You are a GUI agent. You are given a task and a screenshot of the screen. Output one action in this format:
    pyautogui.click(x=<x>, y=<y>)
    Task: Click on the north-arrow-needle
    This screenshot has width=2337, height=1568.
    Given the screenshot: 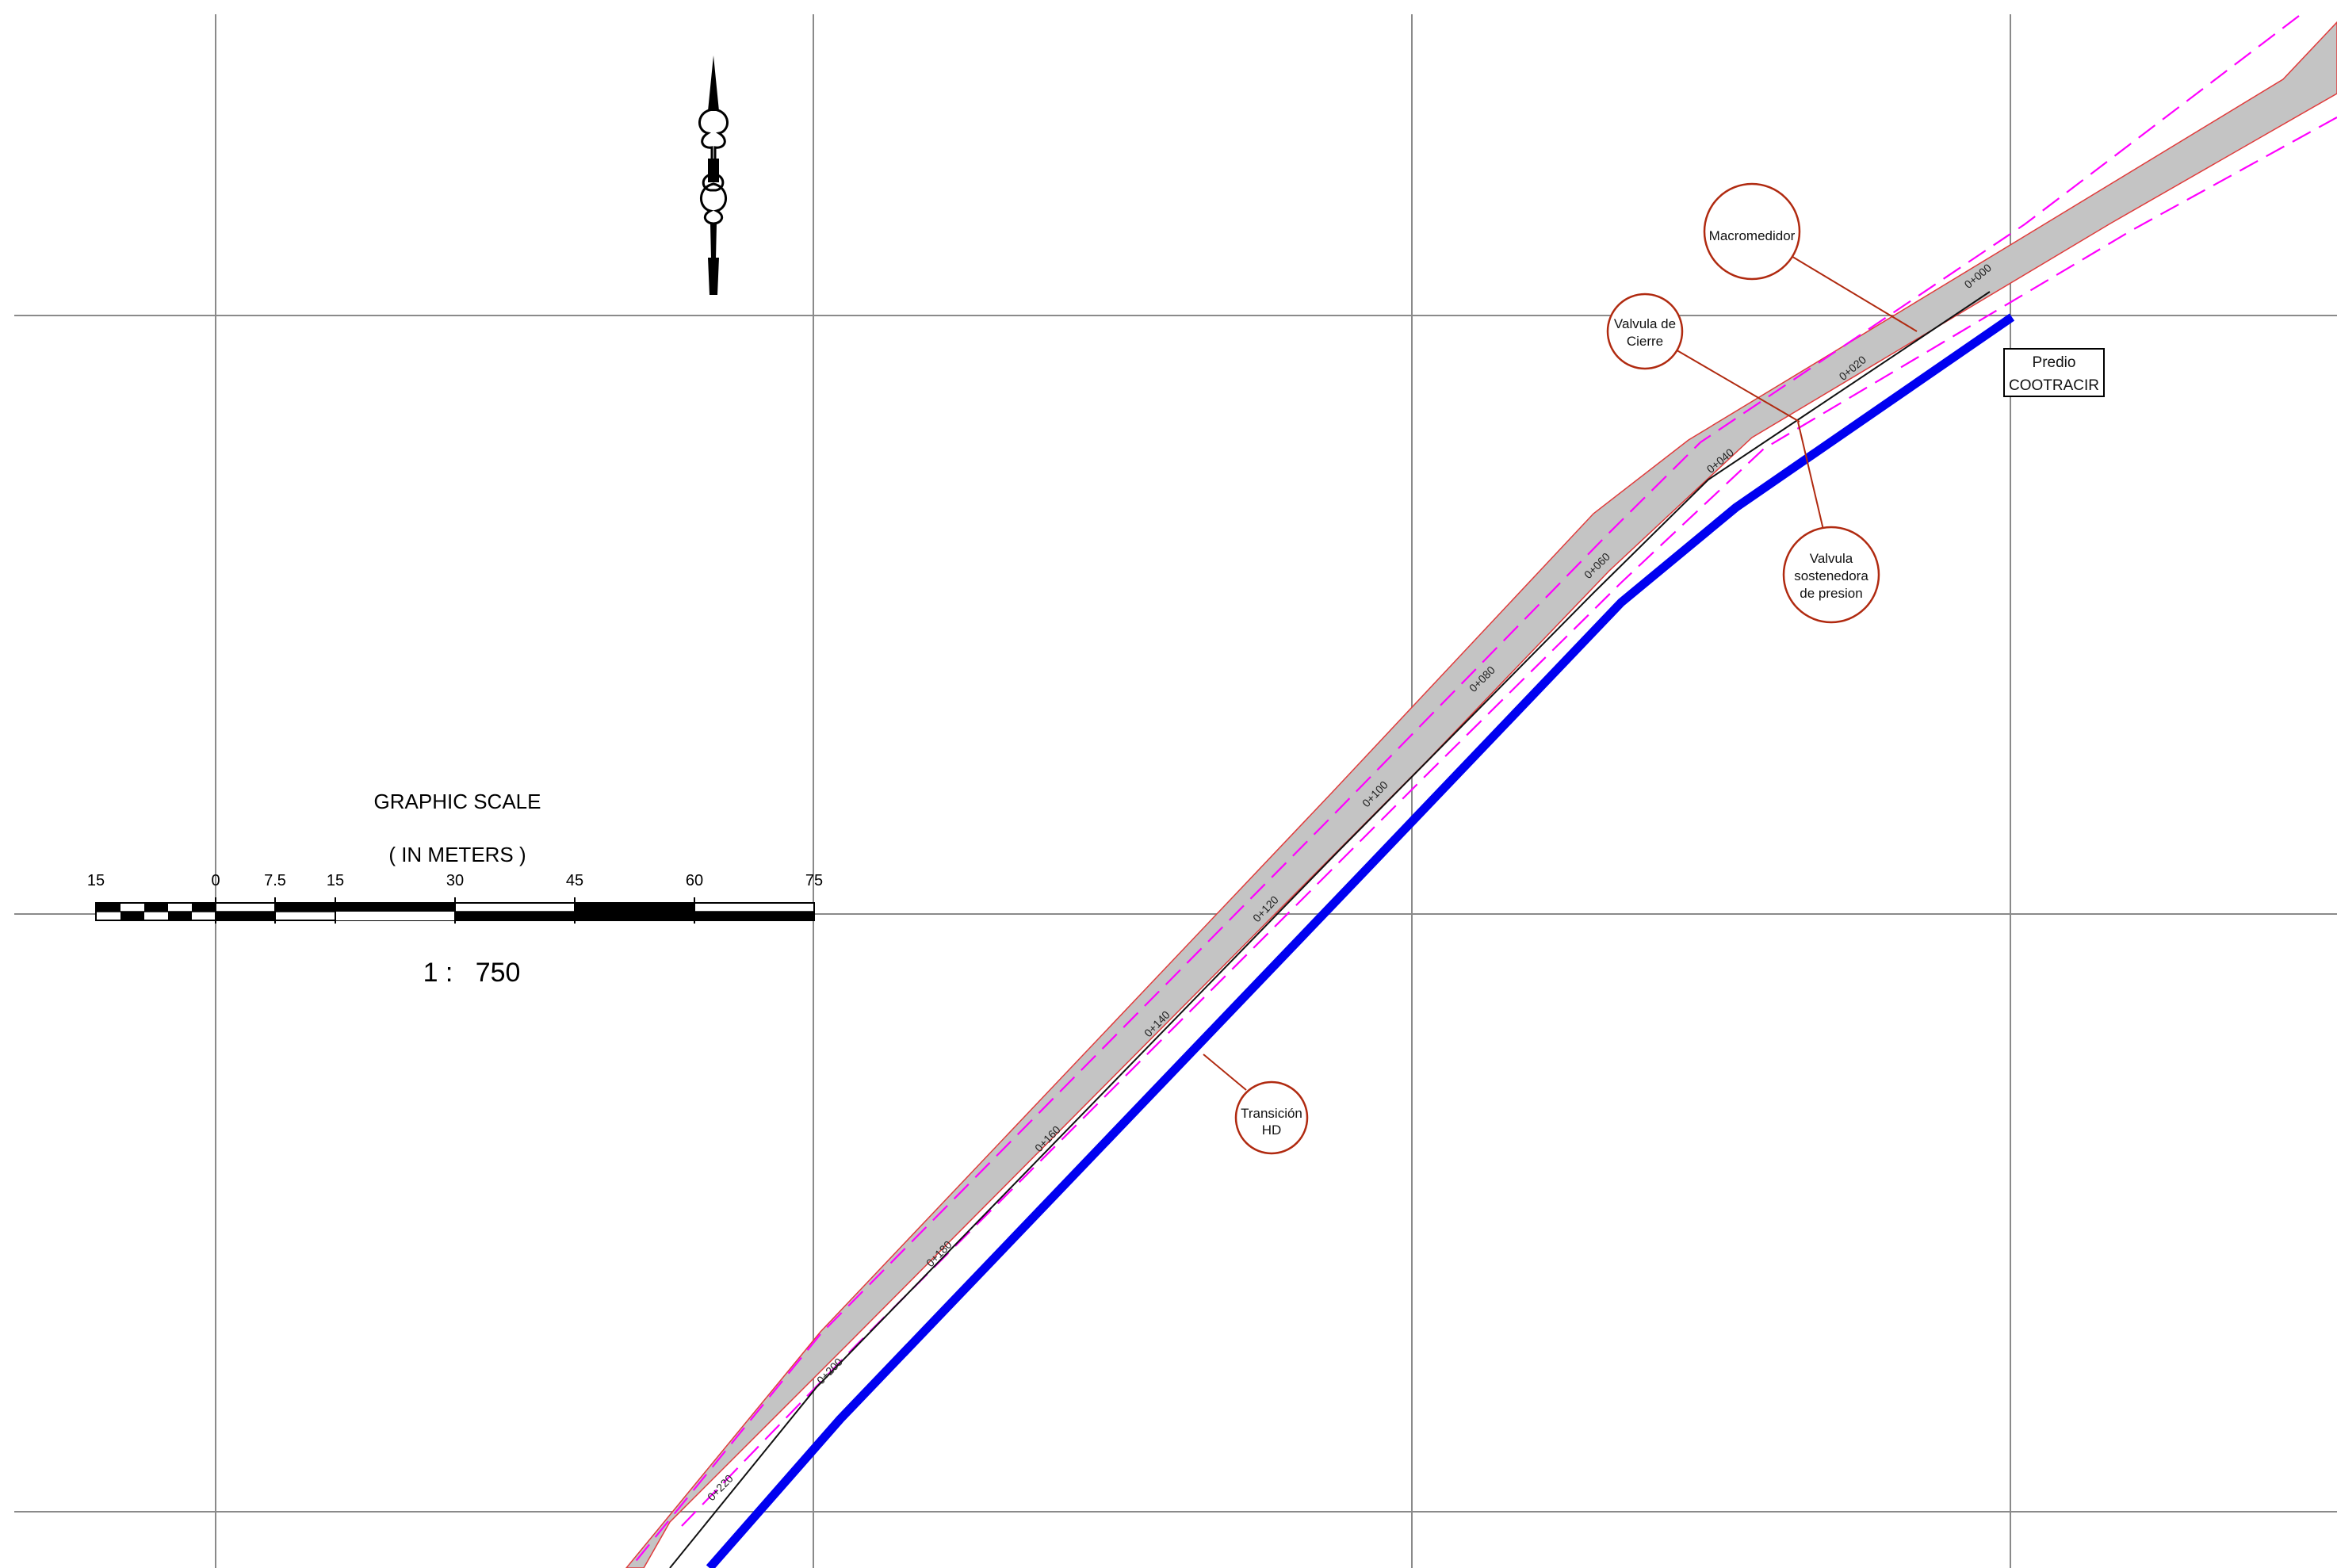 What is the action you would take?
    pyautogui.click(x=713, y=83)
    